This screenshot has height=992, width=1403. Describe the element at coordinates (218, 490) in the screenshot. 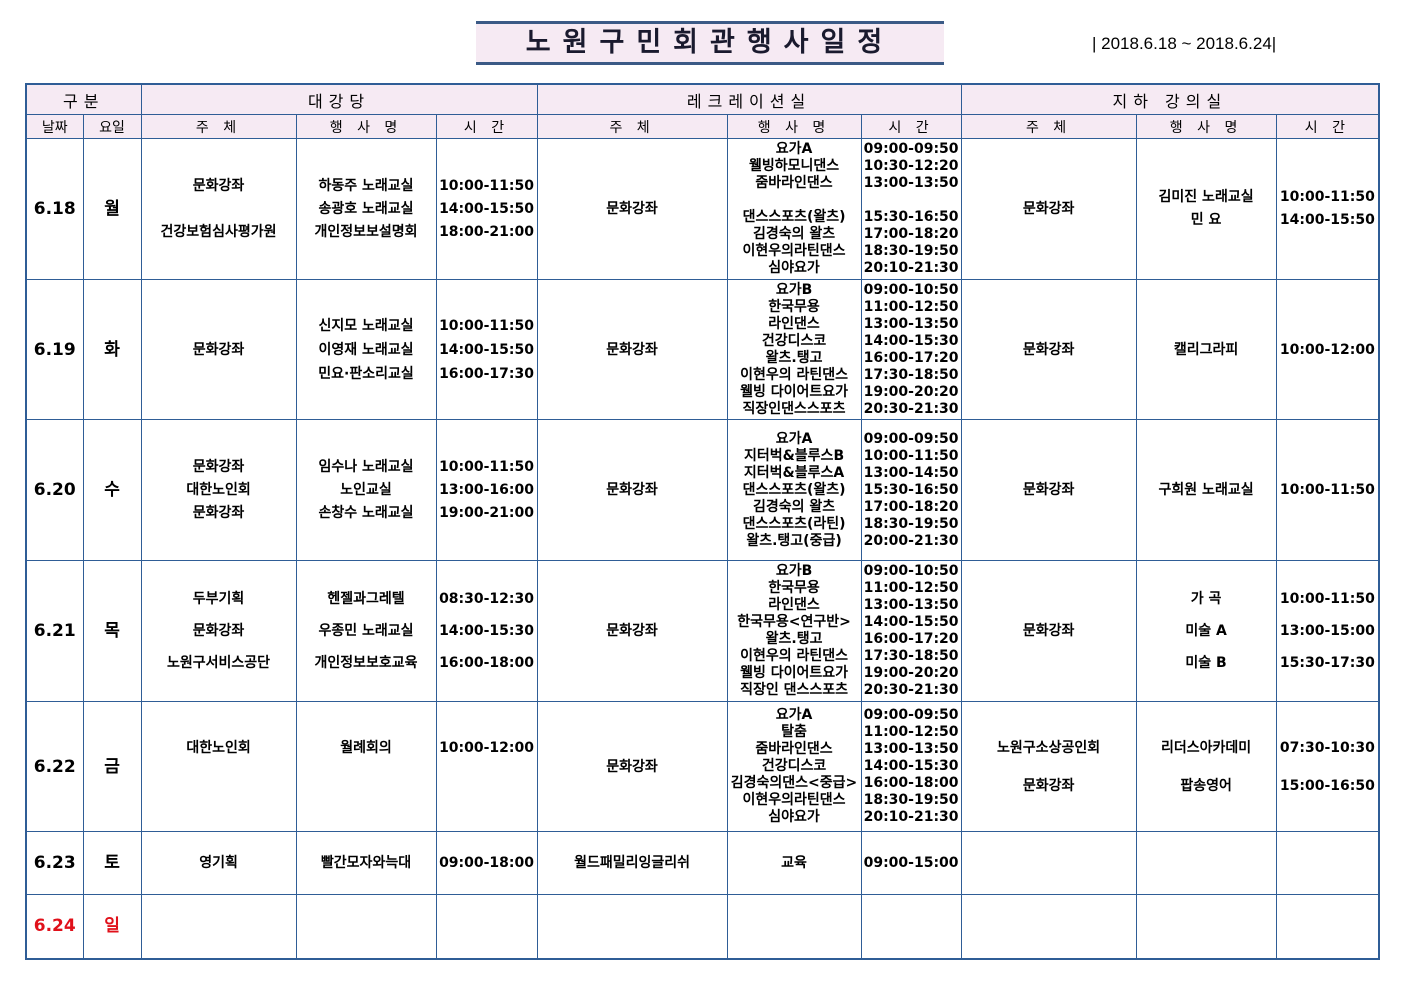

I see `hall-host-cell: 문화강좌 대한노인회 문화강좌` at that location.